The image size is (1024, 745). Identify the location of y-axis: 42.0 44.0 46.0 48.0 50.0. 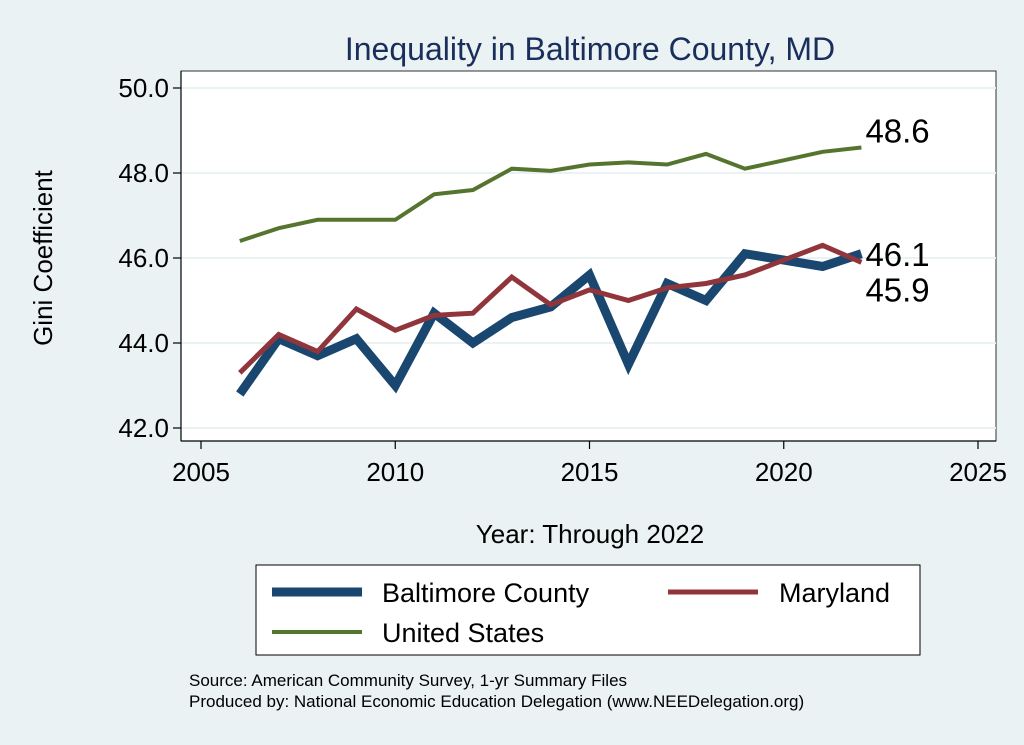
(150, 257).